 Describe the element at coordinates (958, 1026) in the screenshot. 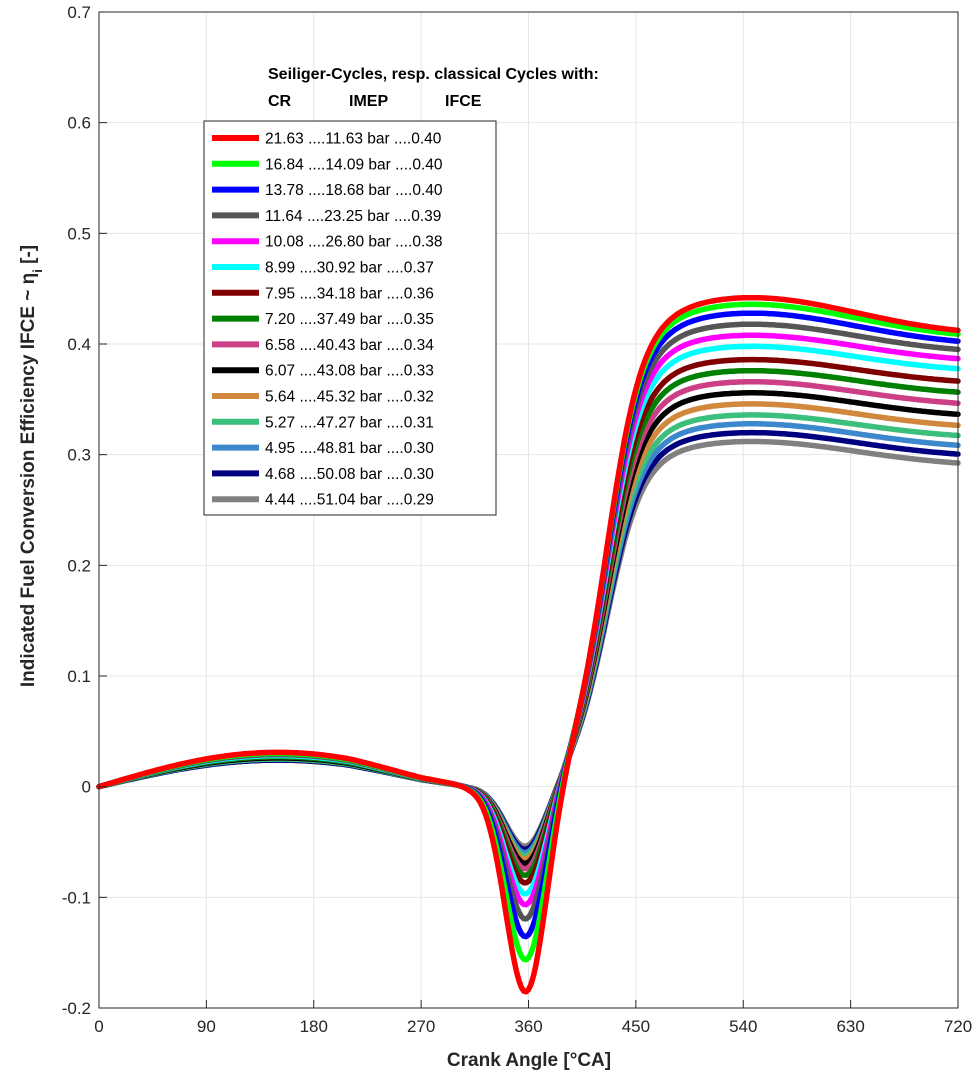

I see `x-tick-label: 720` at that location.